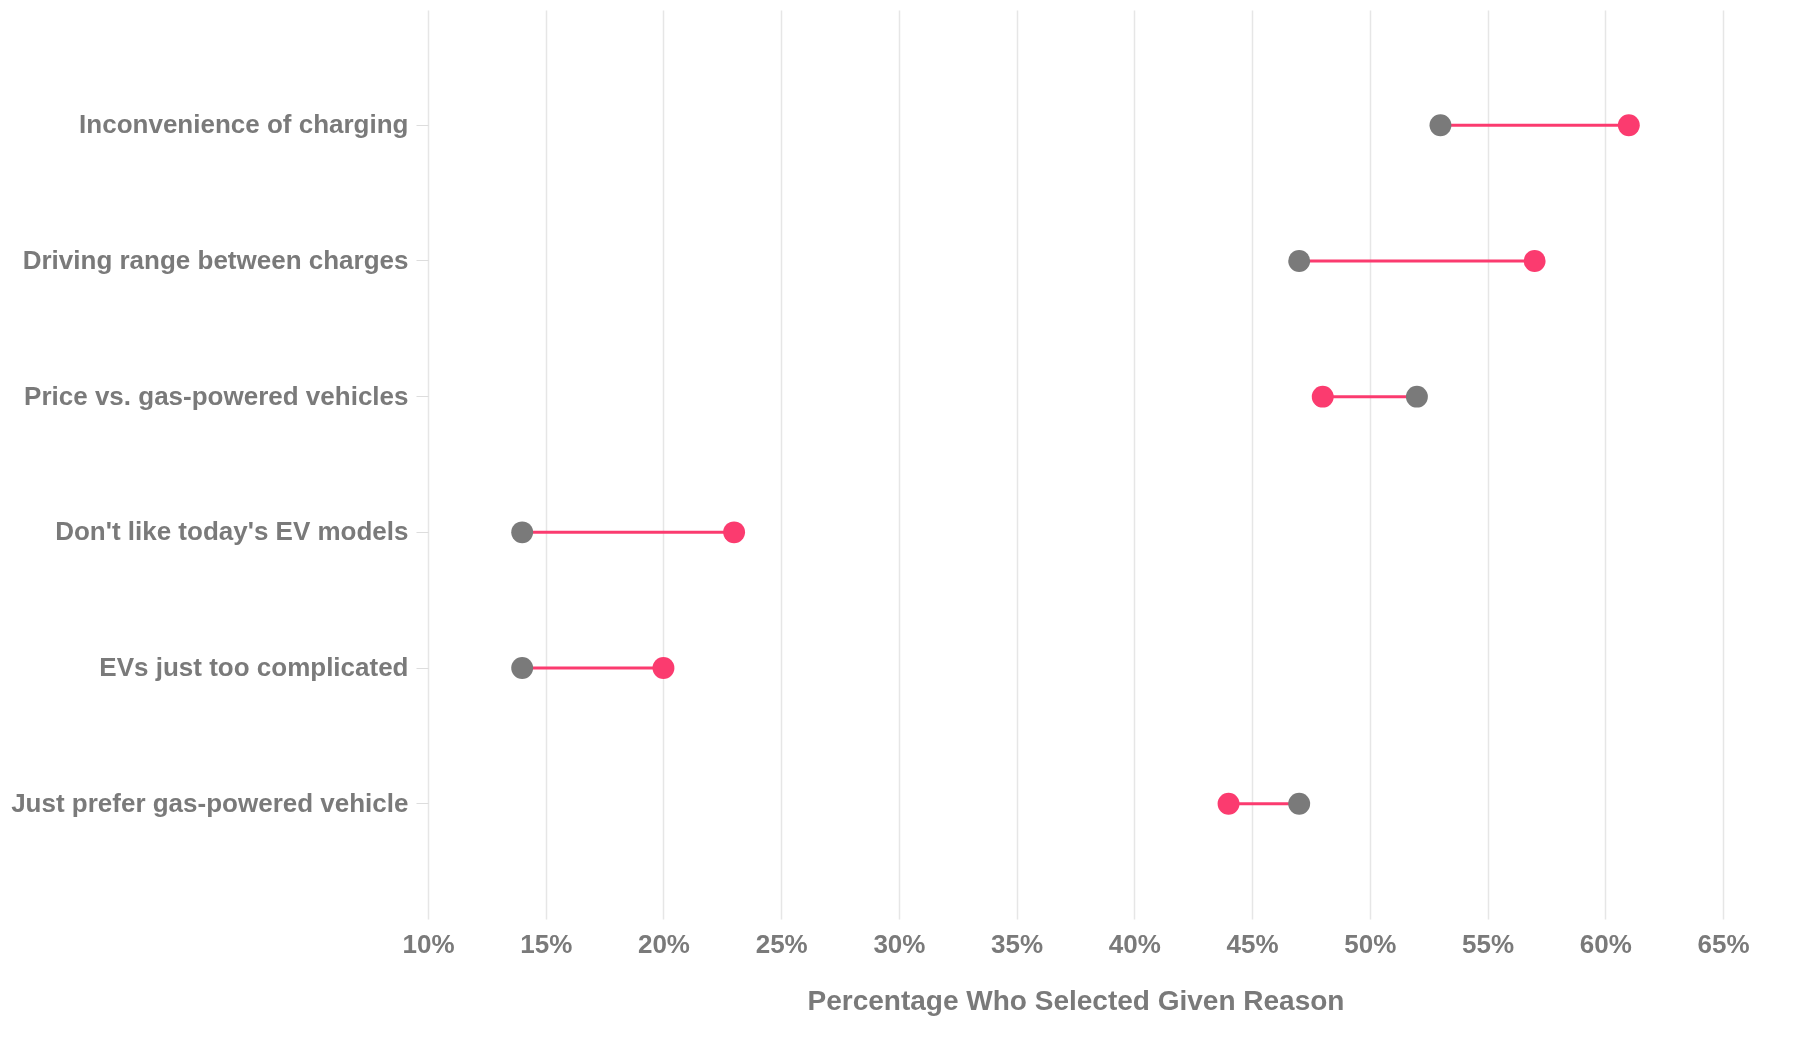 The height and width of the screenshot is (1041, 1814). What do you see at coordinates (663, 943) in the screenshot?
I see `x-tick-label: 20%` at bounding box center [663, 943].